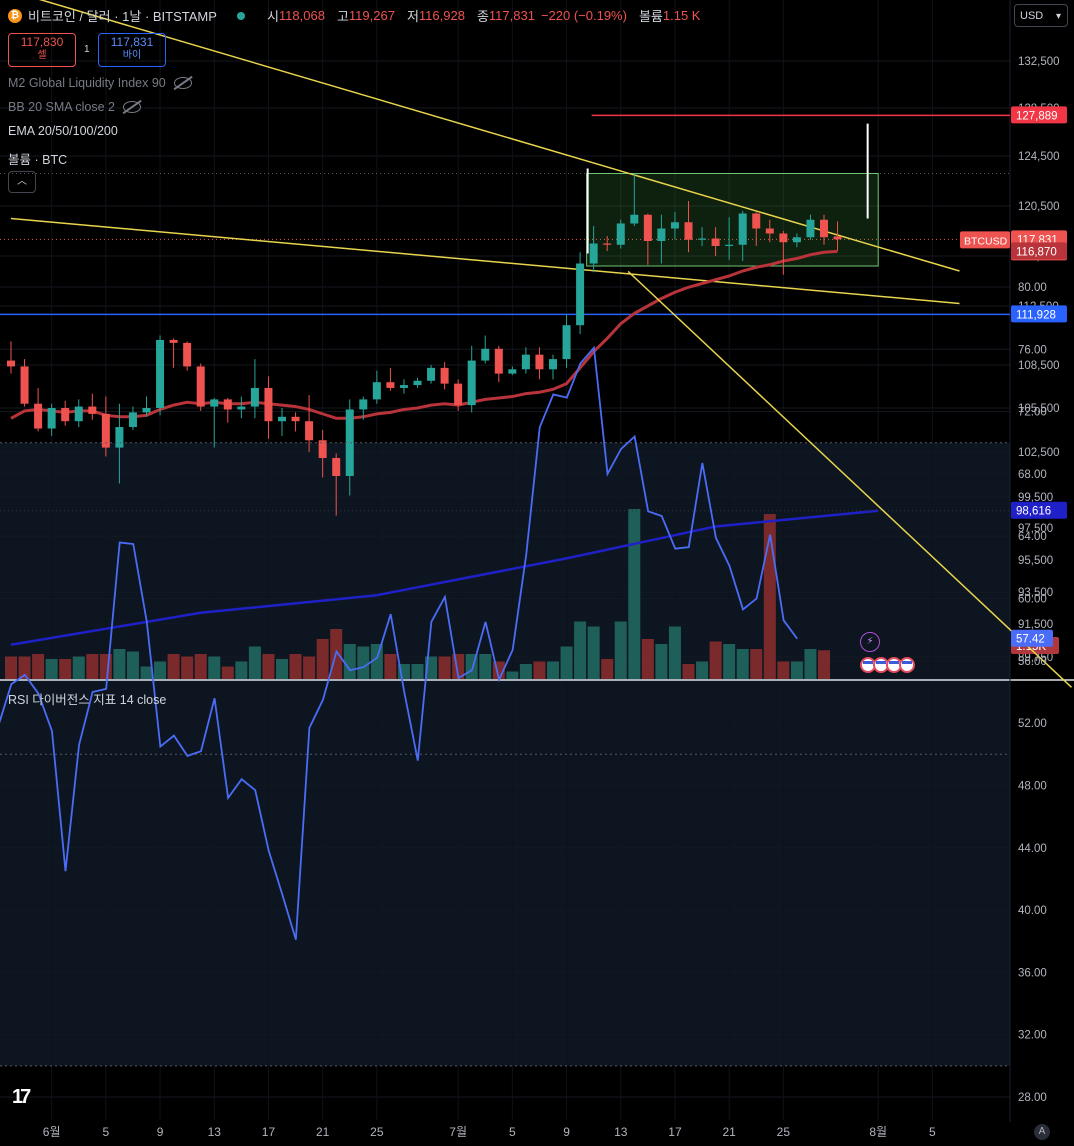  What do you see at coordinates (1041, 16) in the screenshot?
I see `currency-select: USD` at bounding box center [1041, 16].